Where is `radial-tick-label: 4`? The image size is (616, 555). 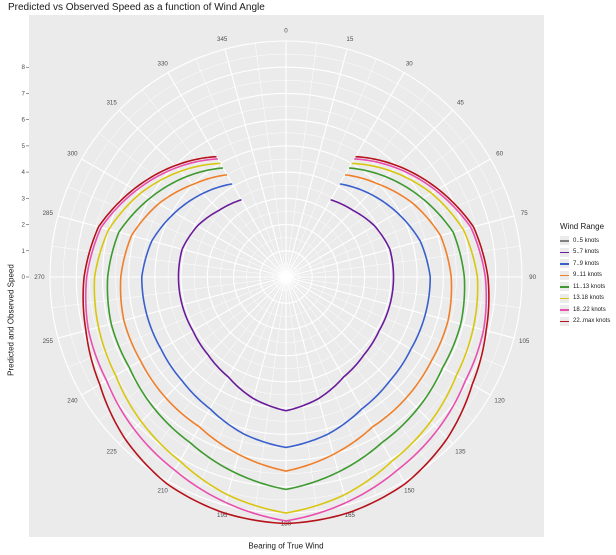 radial-tick-label: 4 is located at coordinates (24, 172).